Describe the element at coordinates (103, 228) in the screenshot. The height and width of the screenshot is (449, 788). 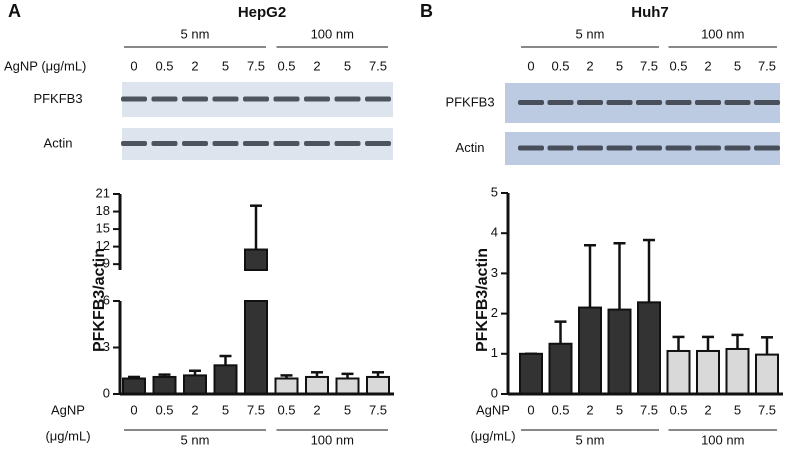
I see `y-tick-label: 15` at that location.